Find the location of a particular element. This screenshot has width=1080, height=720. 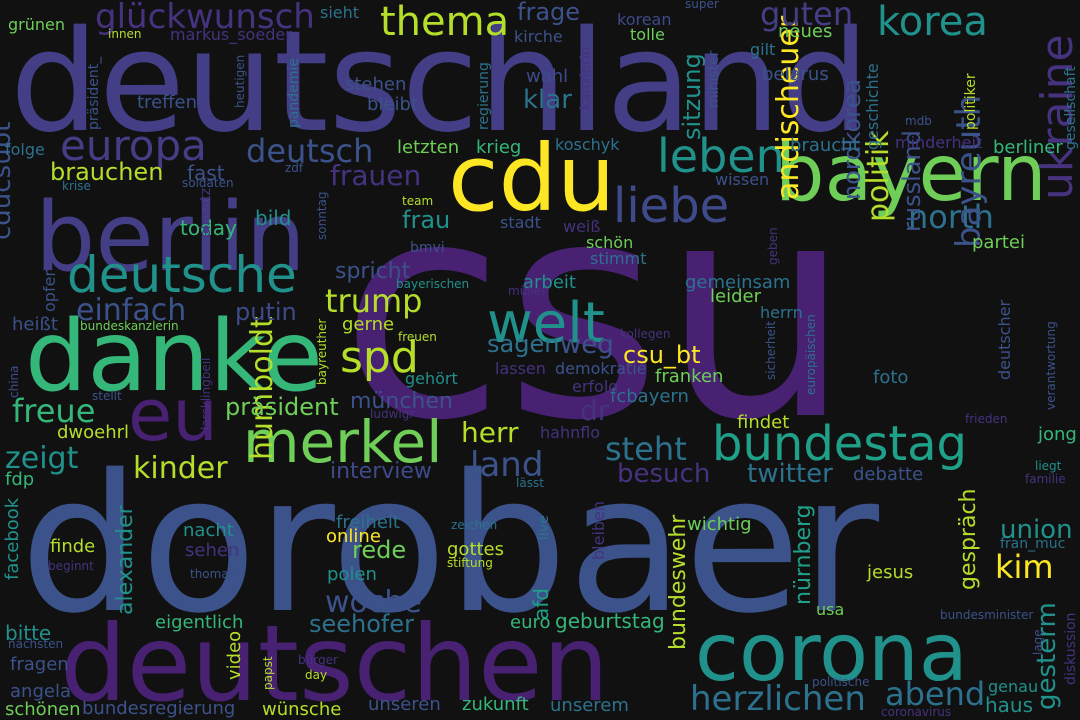

word-kinder: kinder is located at coordinates (180, 468).